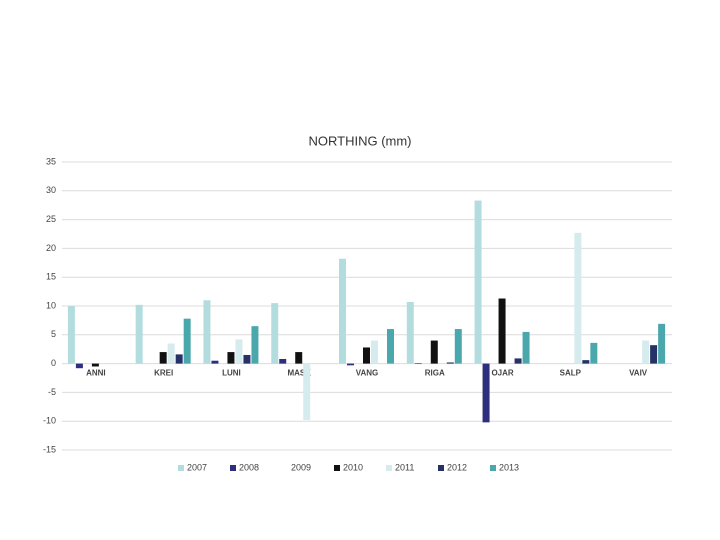 This screenshot has height=540, width=720. What do you see at coordinates (435, 373) in the screenshot?
I see `x-tick-label: RIGA` at bounding box center [435, 373].